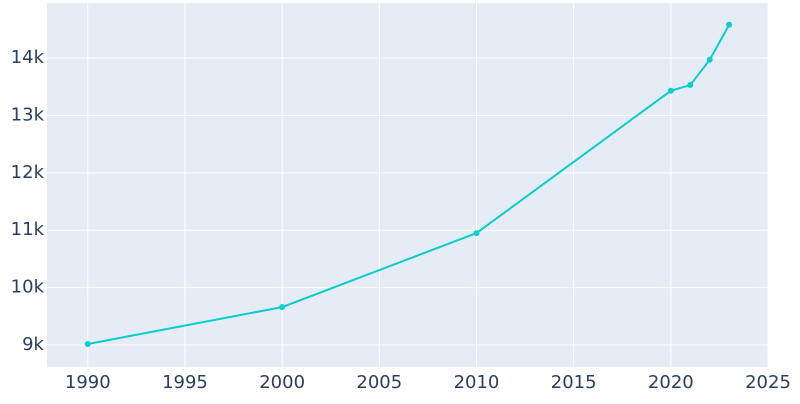 Image resolution: width=800 pixels, height=404 pixels. Describe the element at coordinates (28, 287) in the screenshot. I see `y-tick-label: 10k` at that location.